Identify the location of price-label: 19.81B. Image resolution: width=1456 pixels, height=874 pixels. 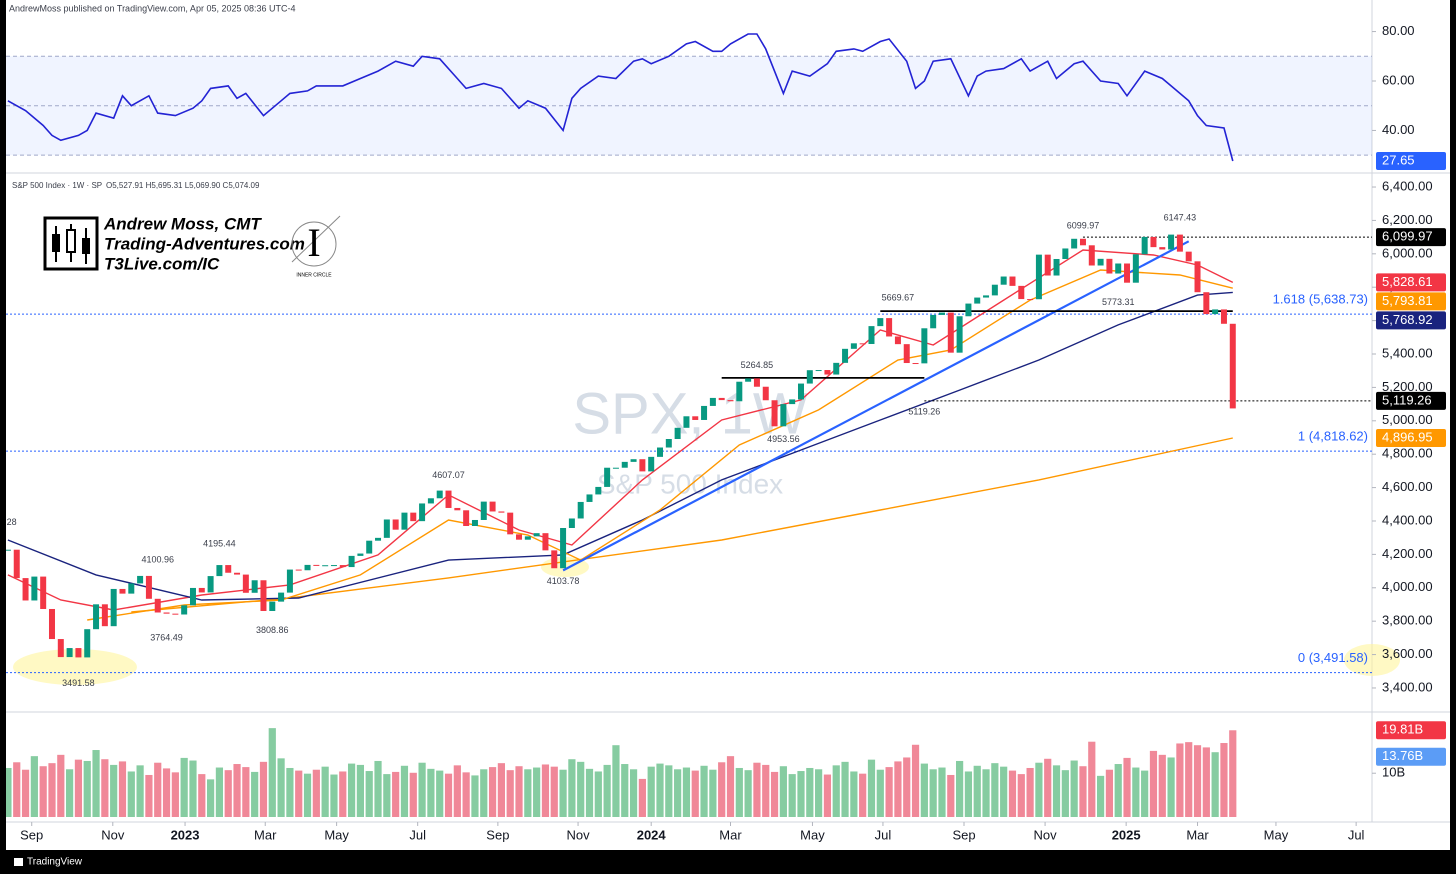
(1402, 729).